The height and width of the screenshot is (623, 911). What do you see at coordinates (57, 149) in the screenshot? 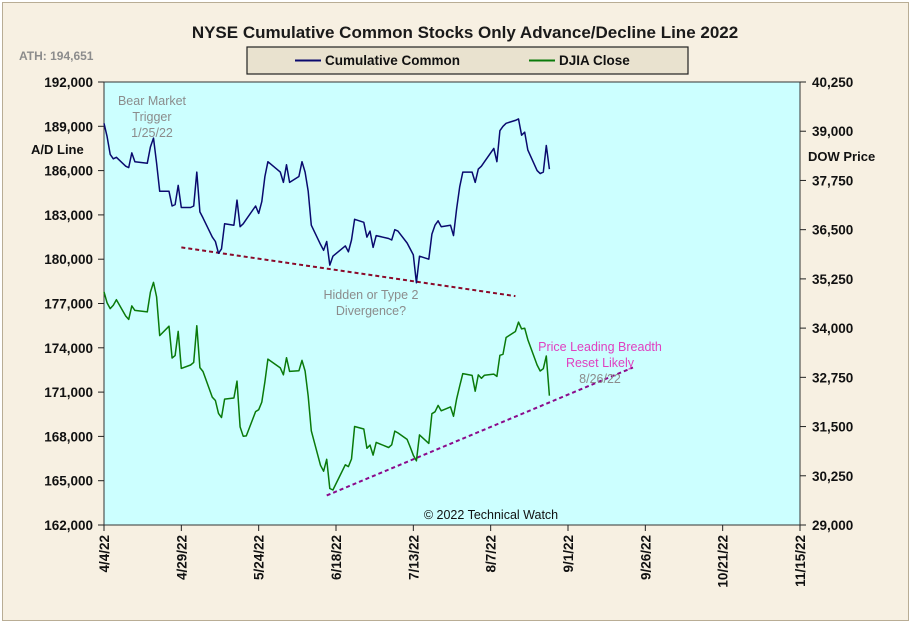
I see `left-axis-label: A/D Line` at bounding box center [57, 149].